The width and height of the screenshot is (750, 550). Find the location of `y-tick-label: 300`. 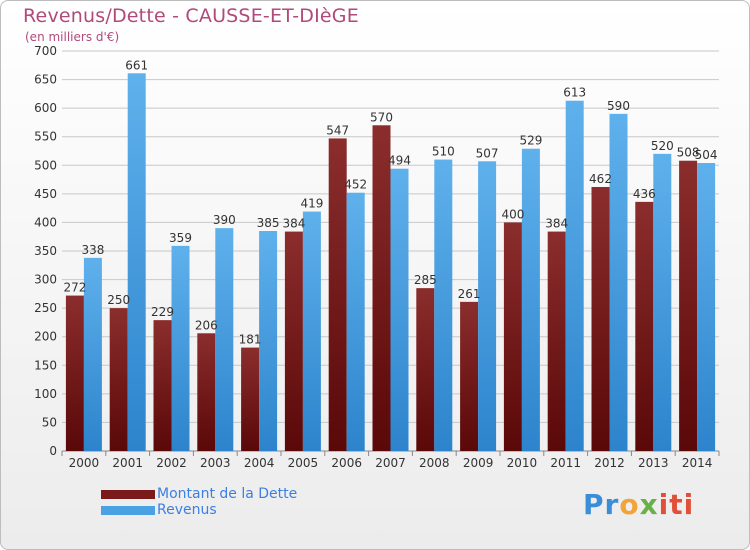

y-tick-label: 300 is located at coordinates (45, 280).